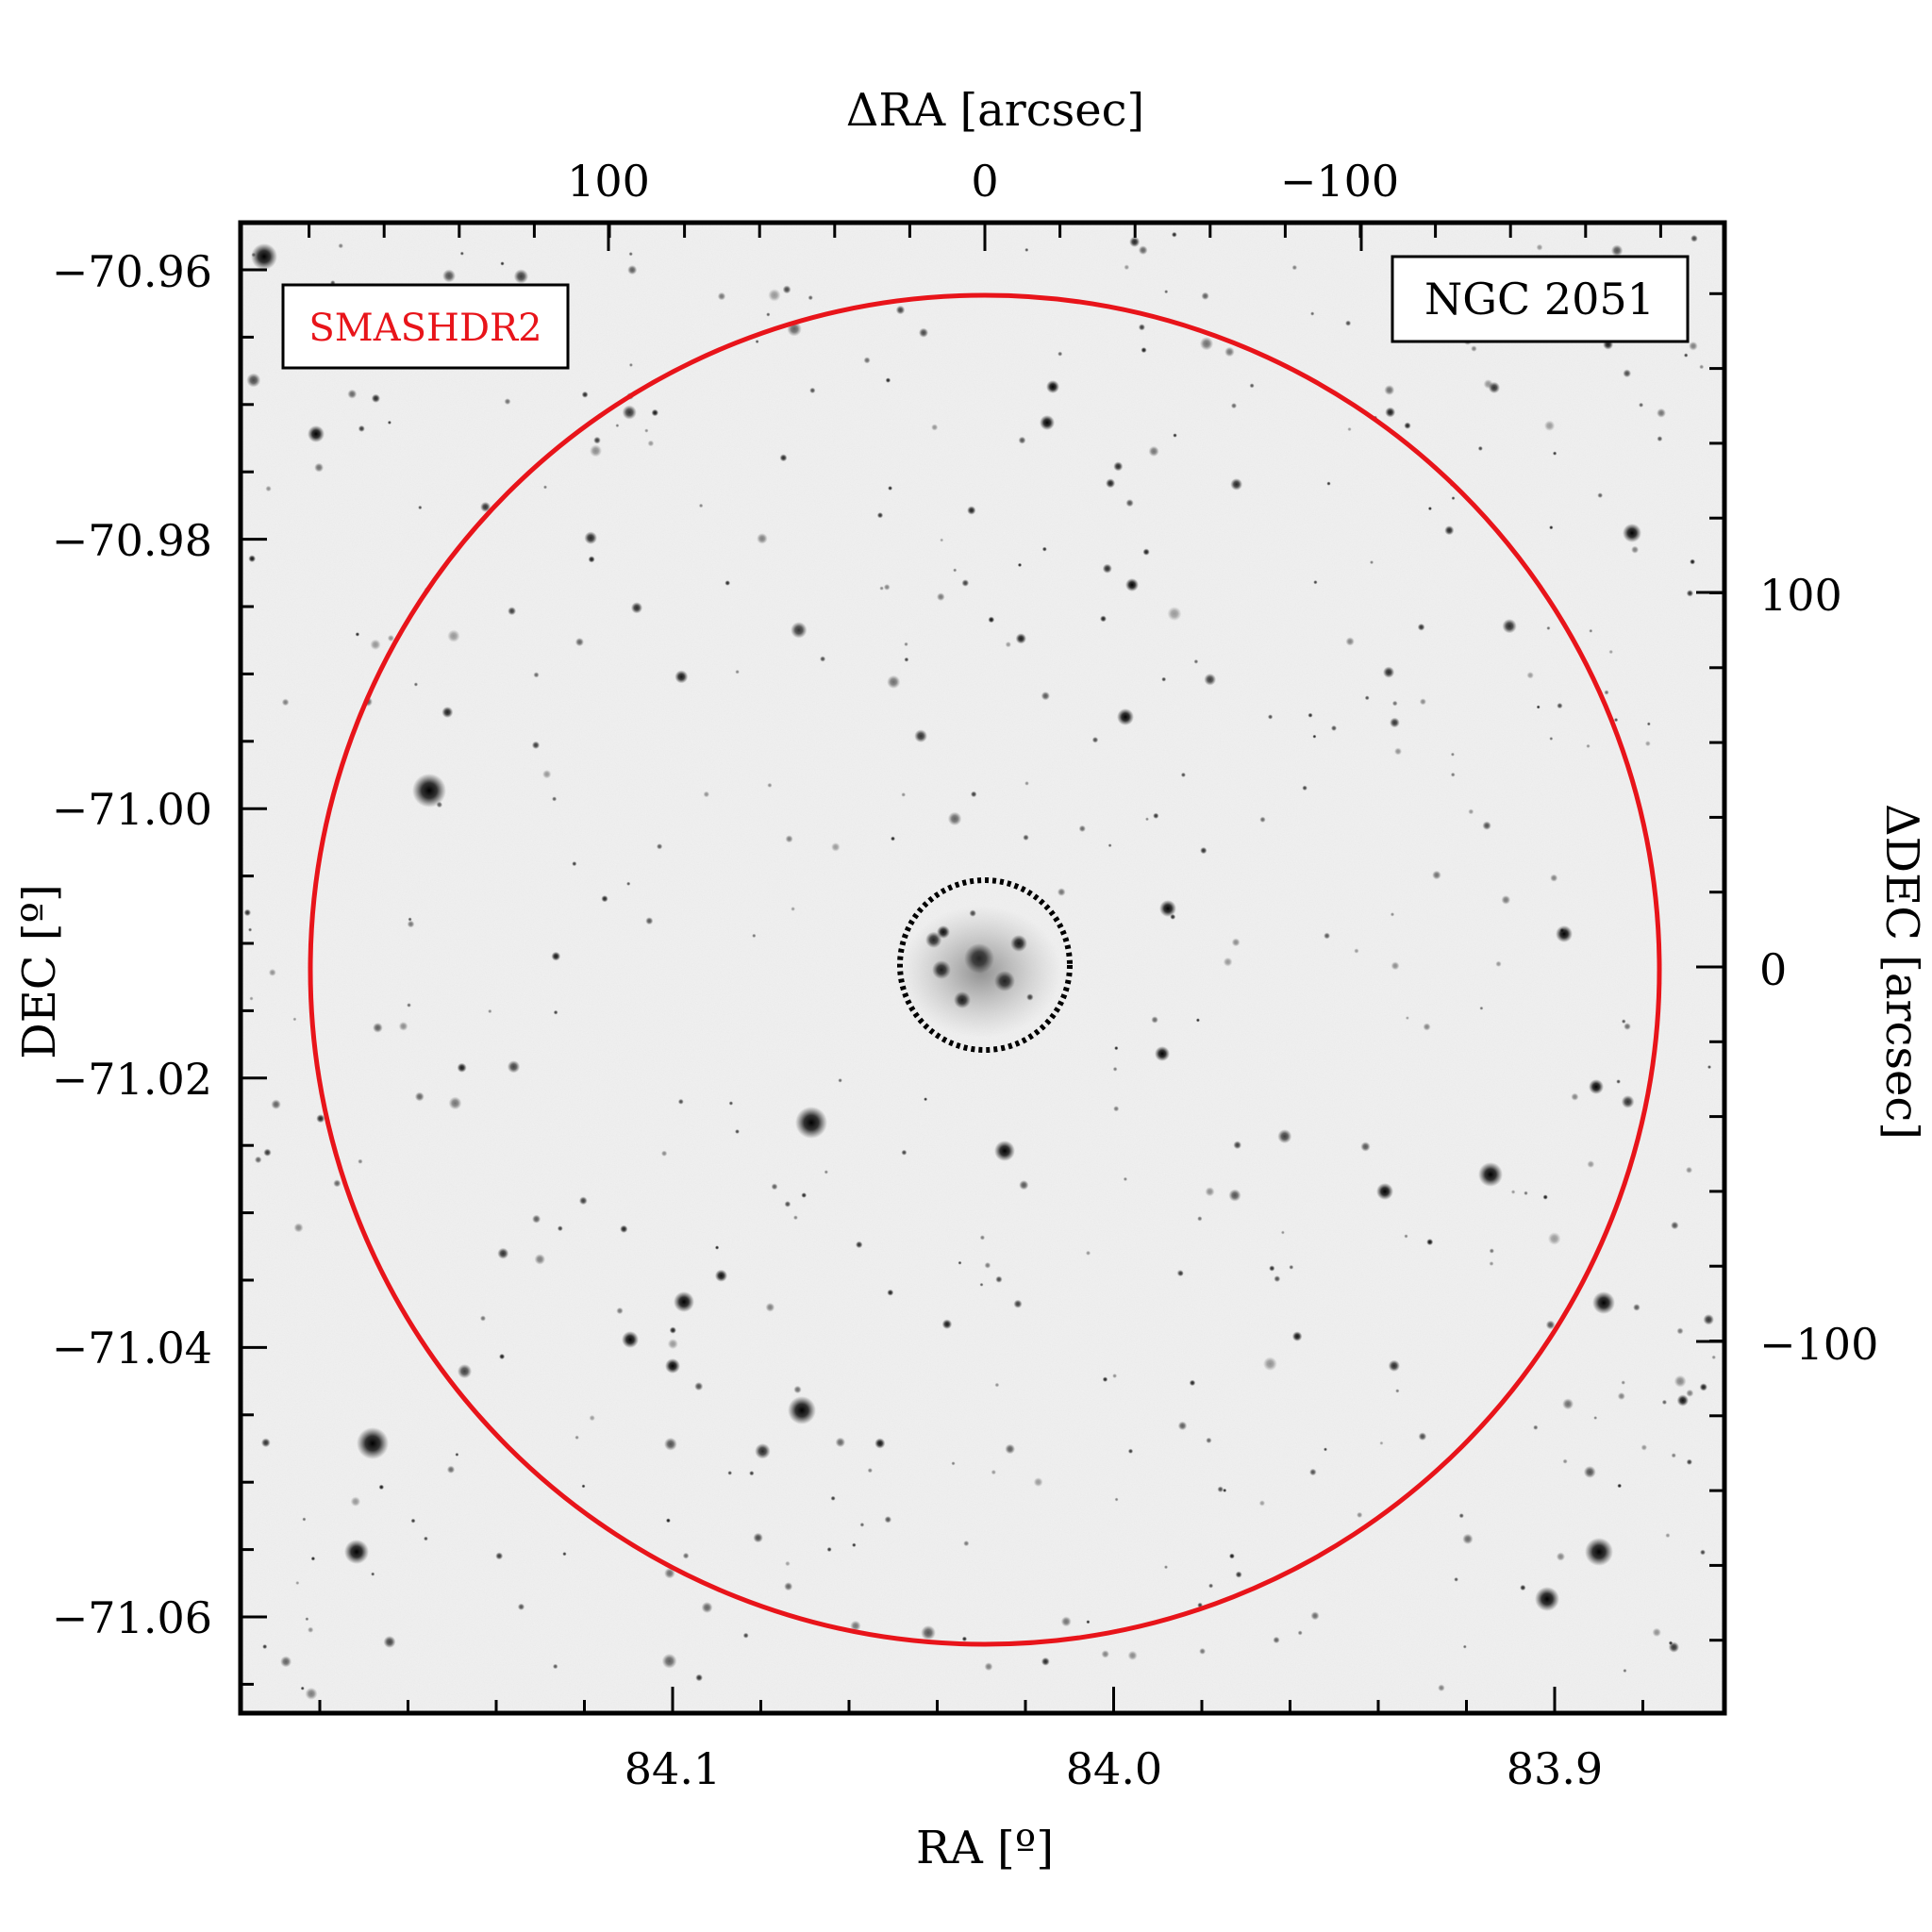 This screenshot has width=1932, height=1932. Describe the element at coordinates (132, 1348) in the screenshot. I see `dec-tick-label: −71.04` at that location.